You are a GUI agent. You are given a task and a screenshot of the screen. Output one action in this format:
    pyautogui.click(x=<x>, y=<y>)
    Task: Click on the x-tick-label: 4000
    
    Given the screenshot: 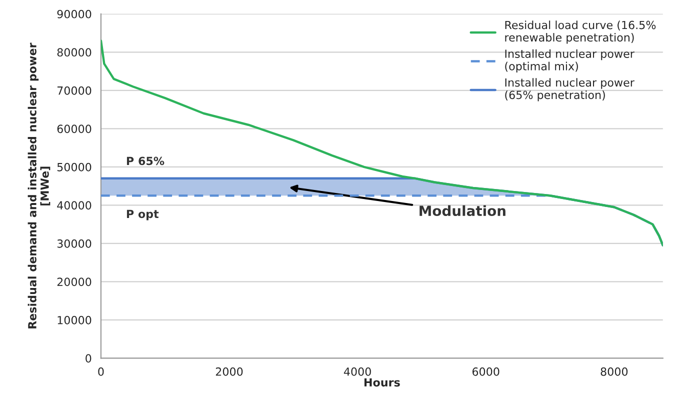 What is the action you would take?
    pyautogui.click(x=357, y=371)
    